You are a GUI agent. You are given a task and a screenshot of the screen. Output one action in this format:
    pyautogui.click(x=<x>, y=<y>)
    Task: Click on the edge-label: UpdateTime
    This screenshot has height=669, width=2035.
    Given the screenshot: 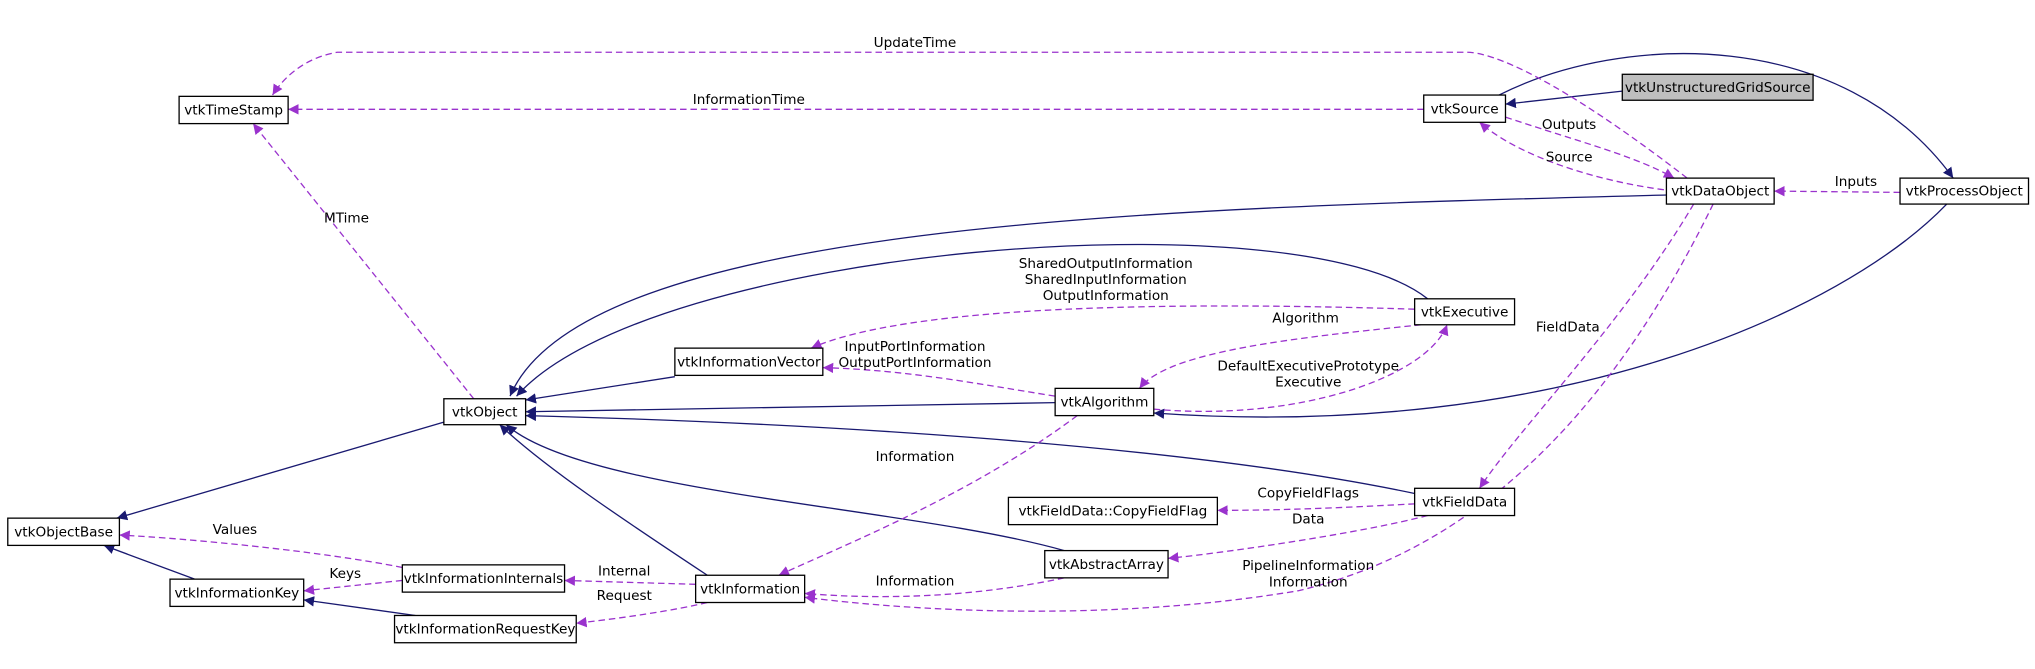 What is the action you would take?
    pyautogui.click(x=915, y=43)
    